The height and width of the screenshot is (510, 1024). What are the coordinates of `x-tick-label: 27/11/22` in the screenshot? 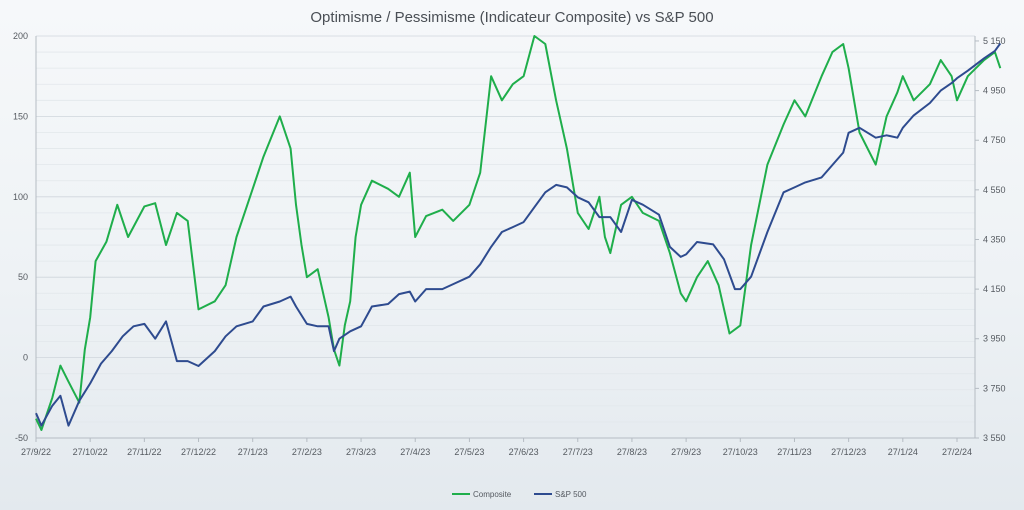 It's located at (144, 452).